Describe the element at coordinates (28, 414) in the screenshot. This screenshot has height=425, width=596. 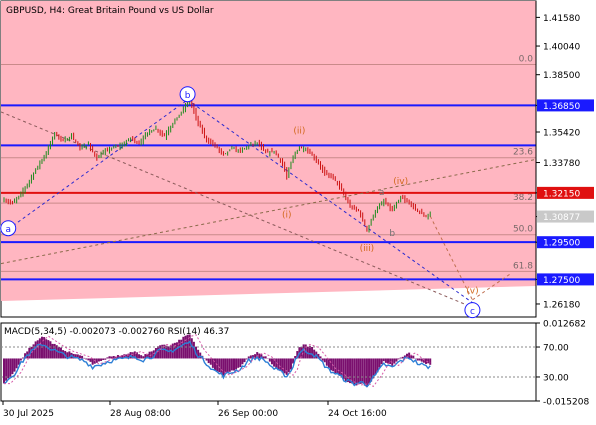
I see `time-tick-label: 30 Jul 2025` at that location.